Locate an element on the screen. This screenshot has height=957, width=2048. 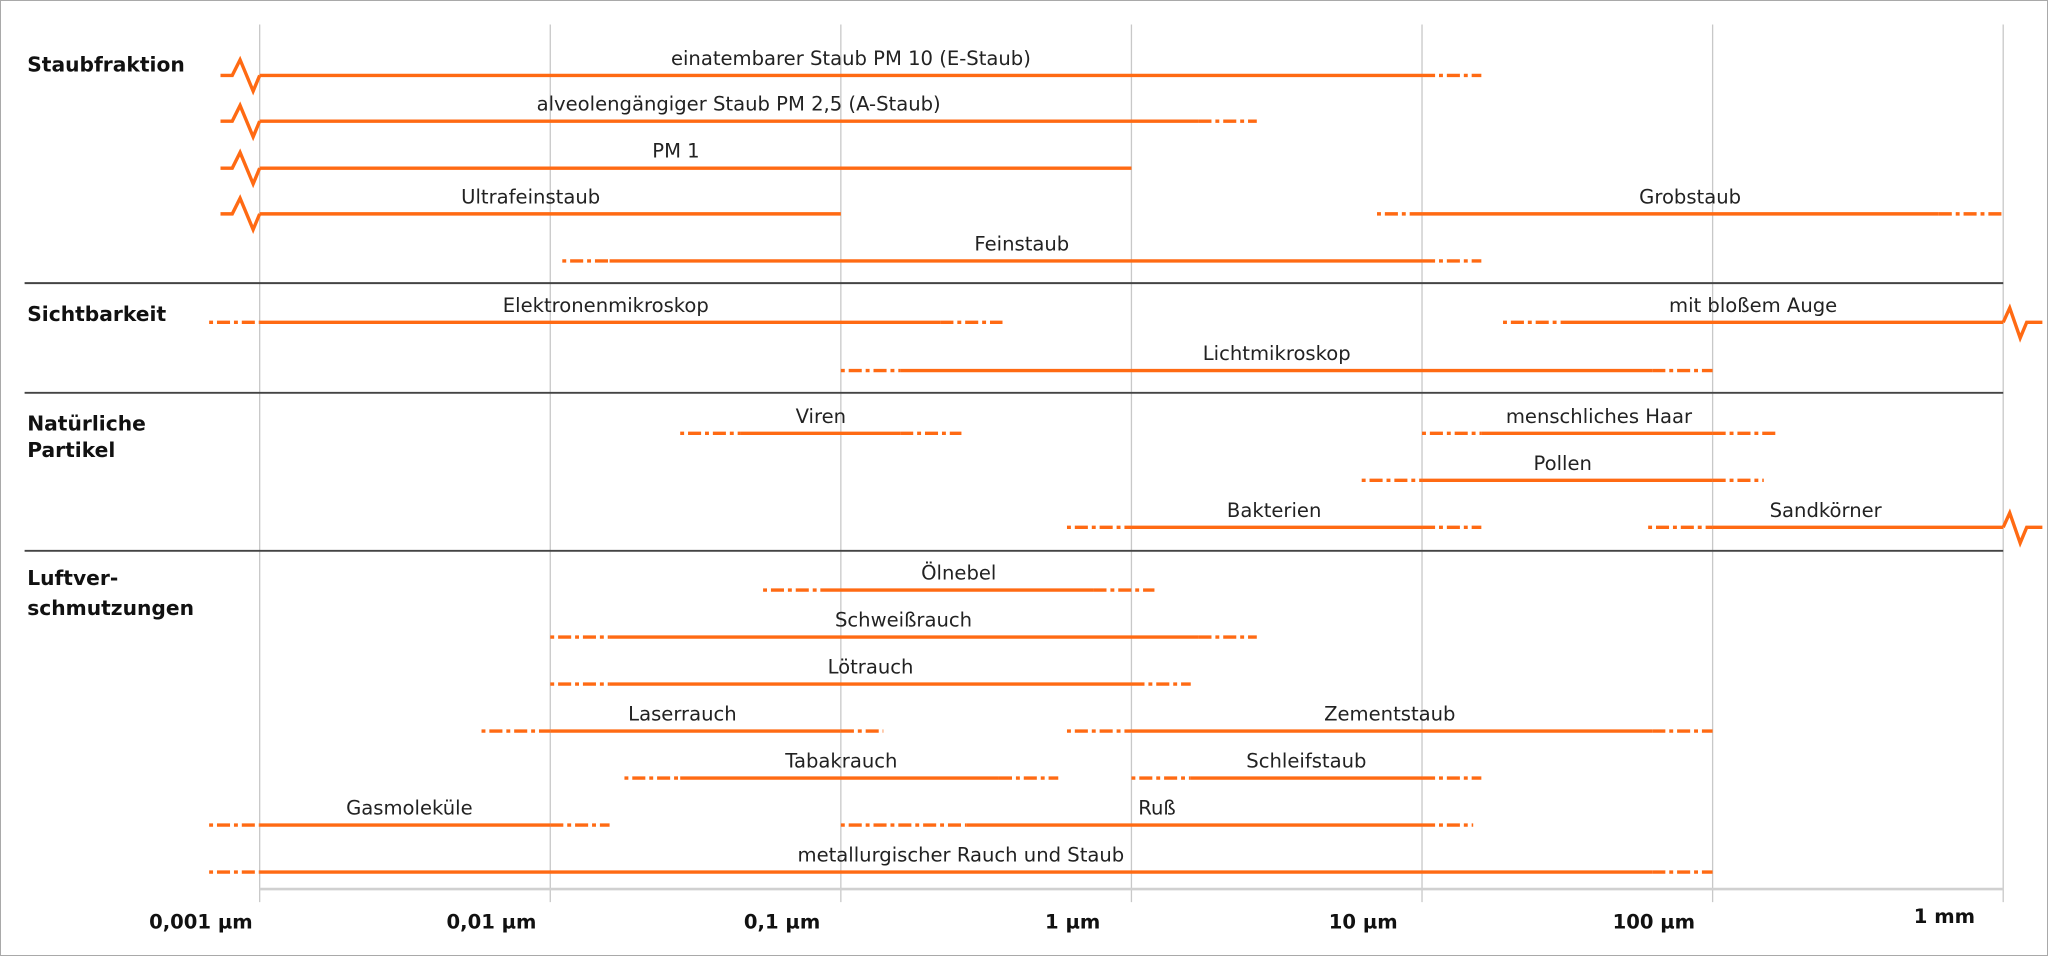
range-bar: Tabakrauch is located at coordinates (841, 765).